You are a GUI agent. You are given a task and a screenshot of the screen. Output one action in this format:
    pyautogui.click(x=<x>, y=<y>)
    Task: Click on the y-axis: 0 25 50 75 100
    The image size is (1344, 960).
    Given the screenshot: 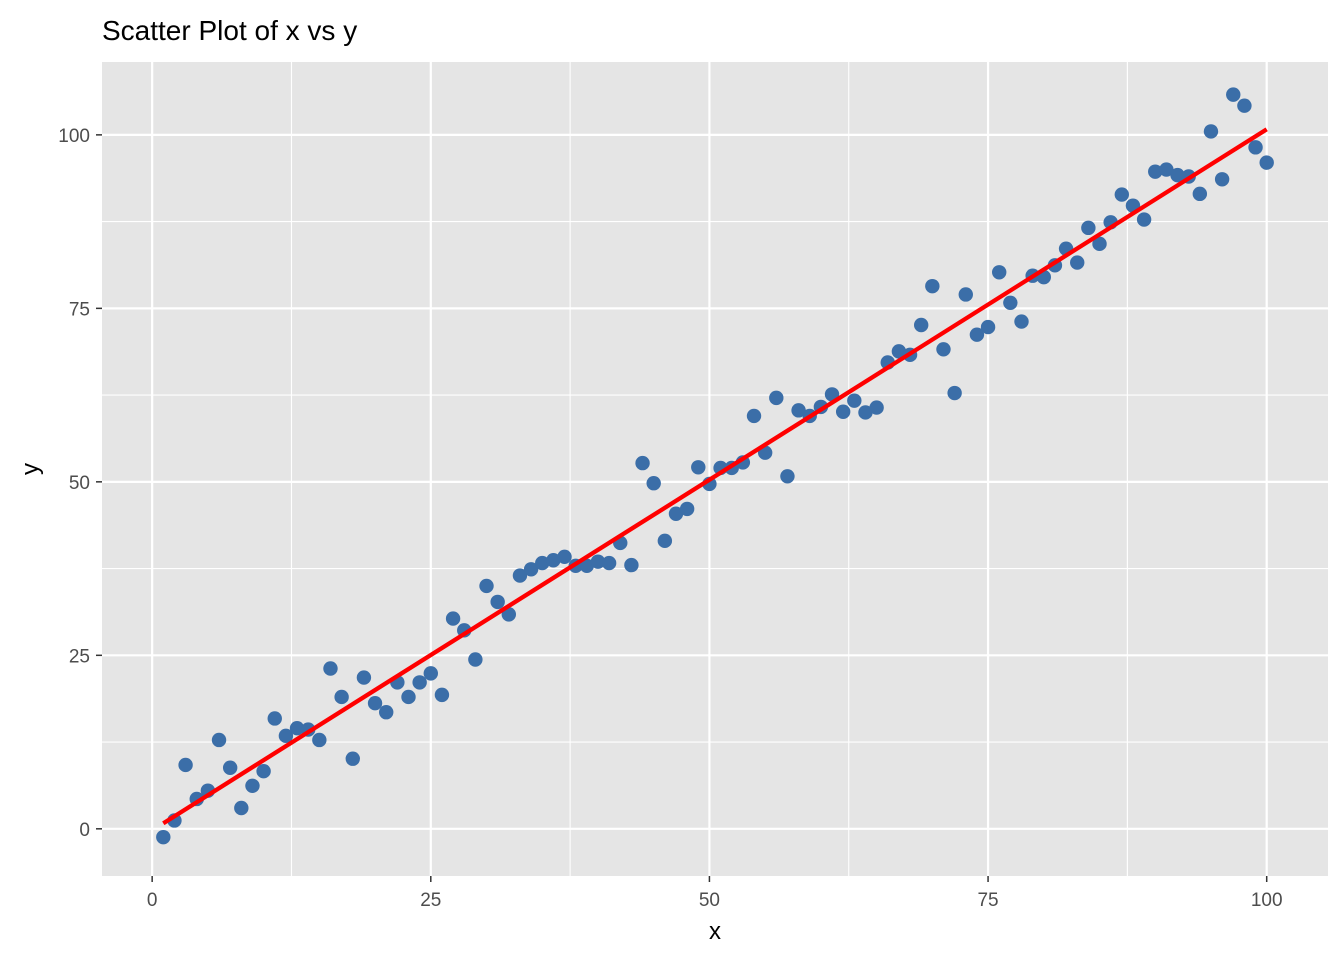 What is the action you would take?
    pyautogui.click(x=80, y=483)
    